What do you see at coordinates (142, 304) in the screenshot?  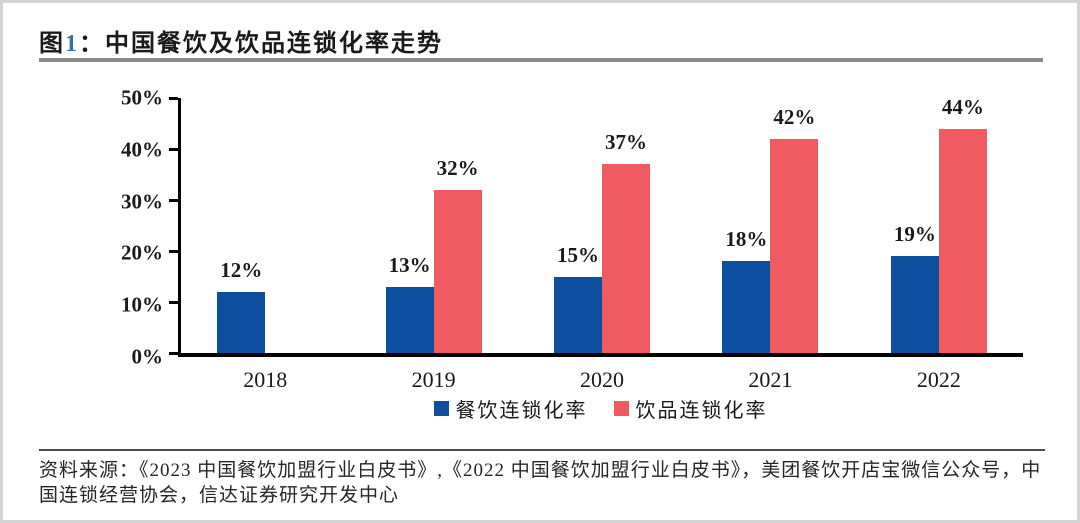 I see `y-axis-label: 10%` at bounding box center [142, 304].